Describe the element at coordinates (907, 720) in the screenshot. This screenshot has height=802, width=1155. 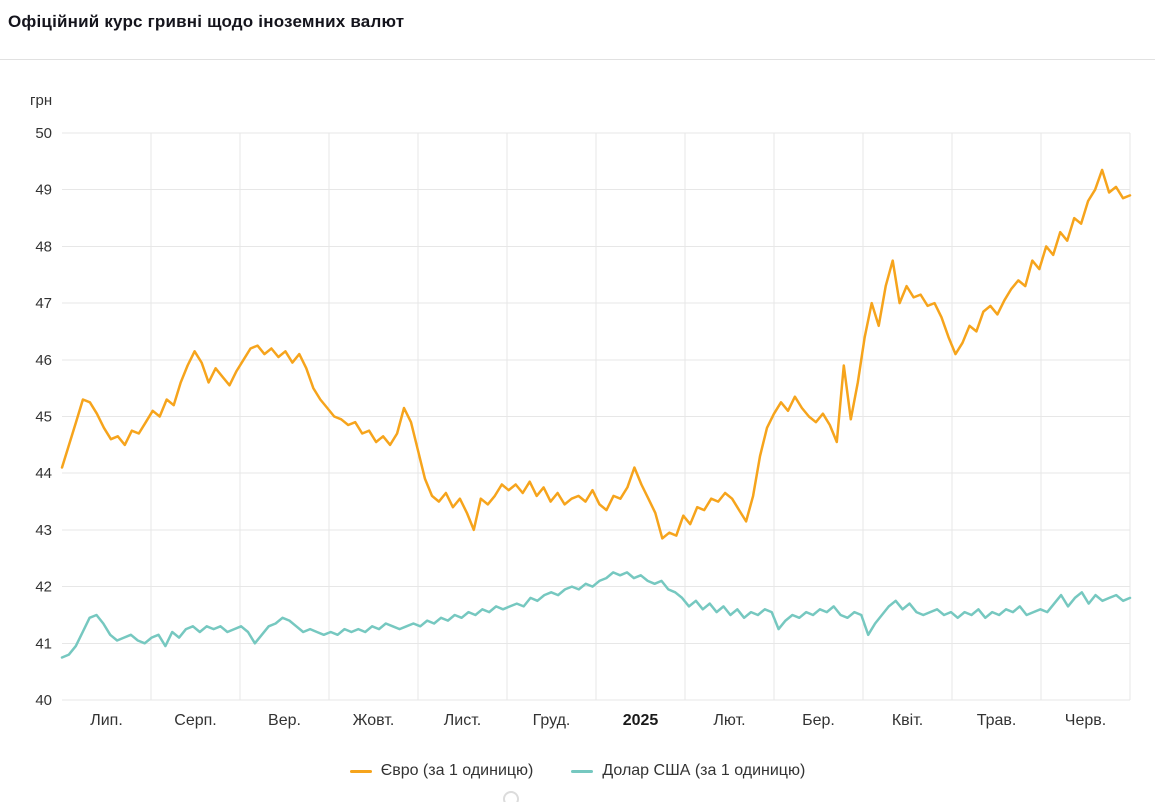
I see `x-tick-label: Квіт.` at that location.